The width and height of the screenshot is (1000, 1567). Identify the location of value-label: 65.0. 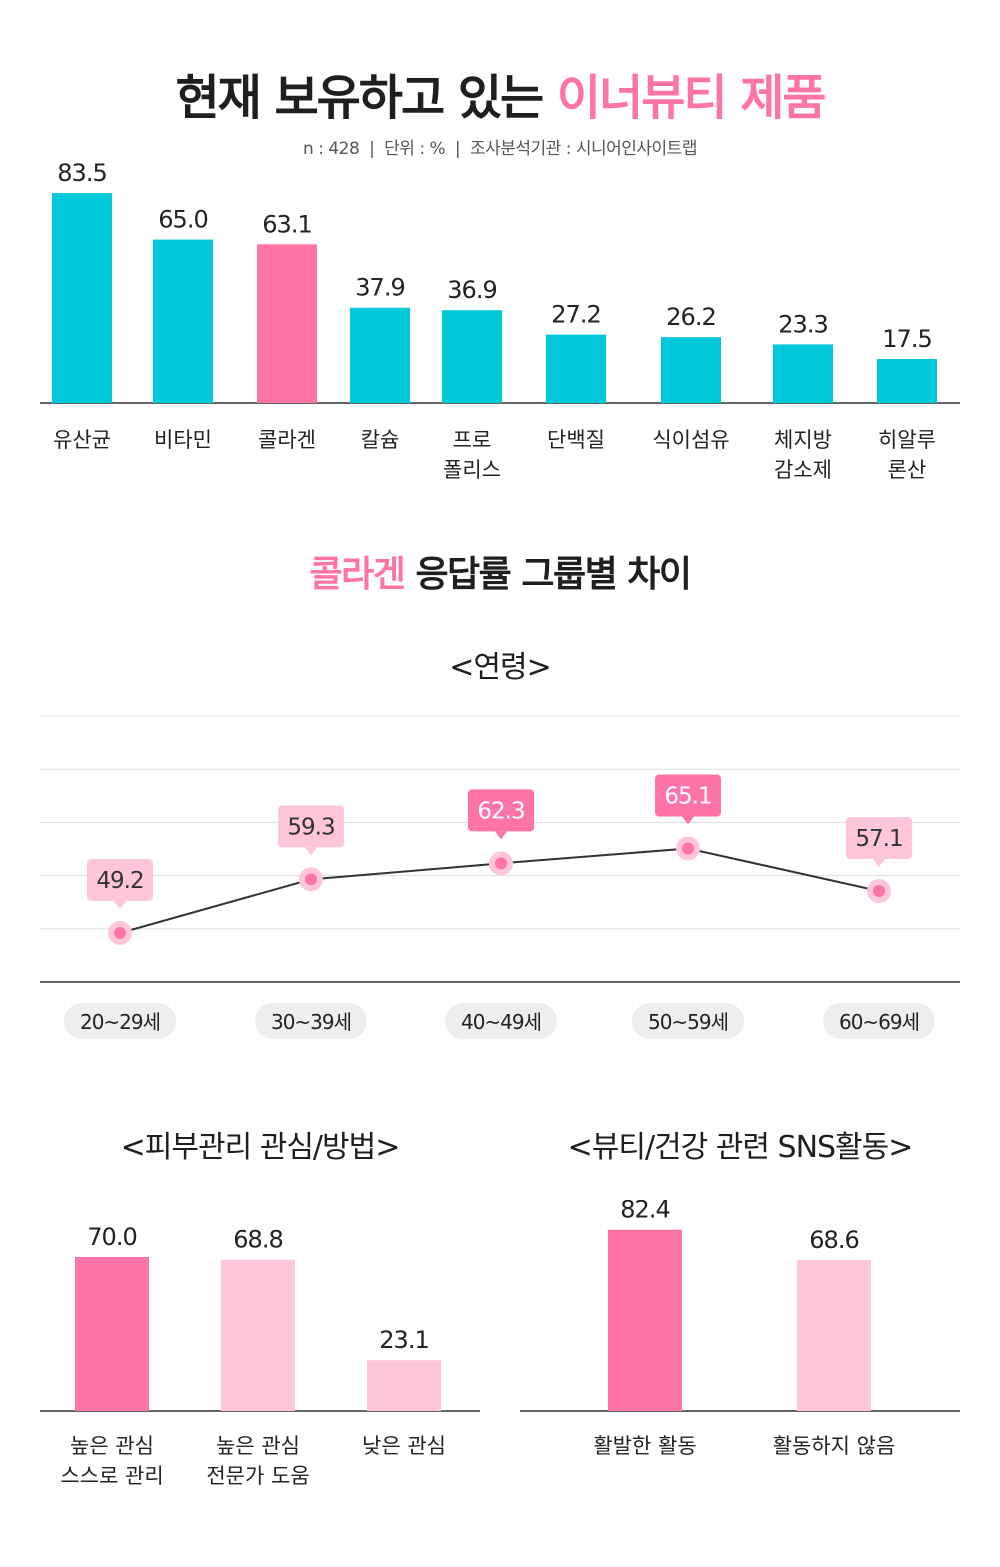
(182, 220).